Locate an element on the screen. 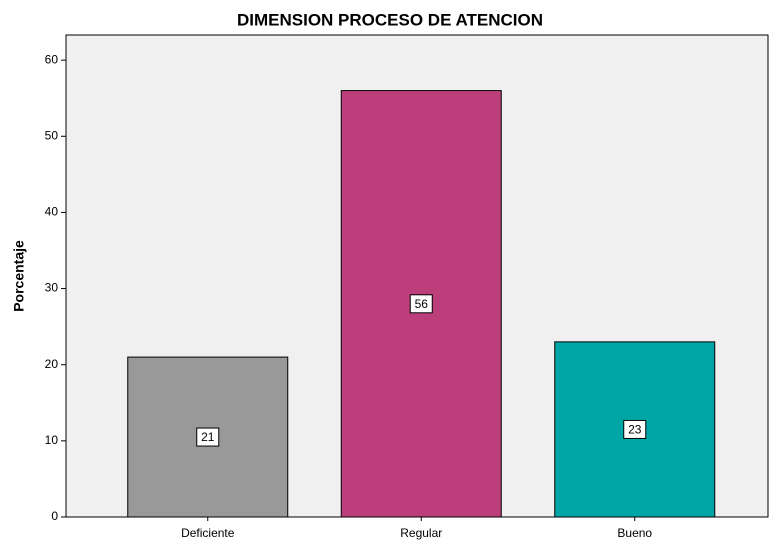 This screenshot has width=769, height=540. value-label: 21 is located at coordinates (208, 437).